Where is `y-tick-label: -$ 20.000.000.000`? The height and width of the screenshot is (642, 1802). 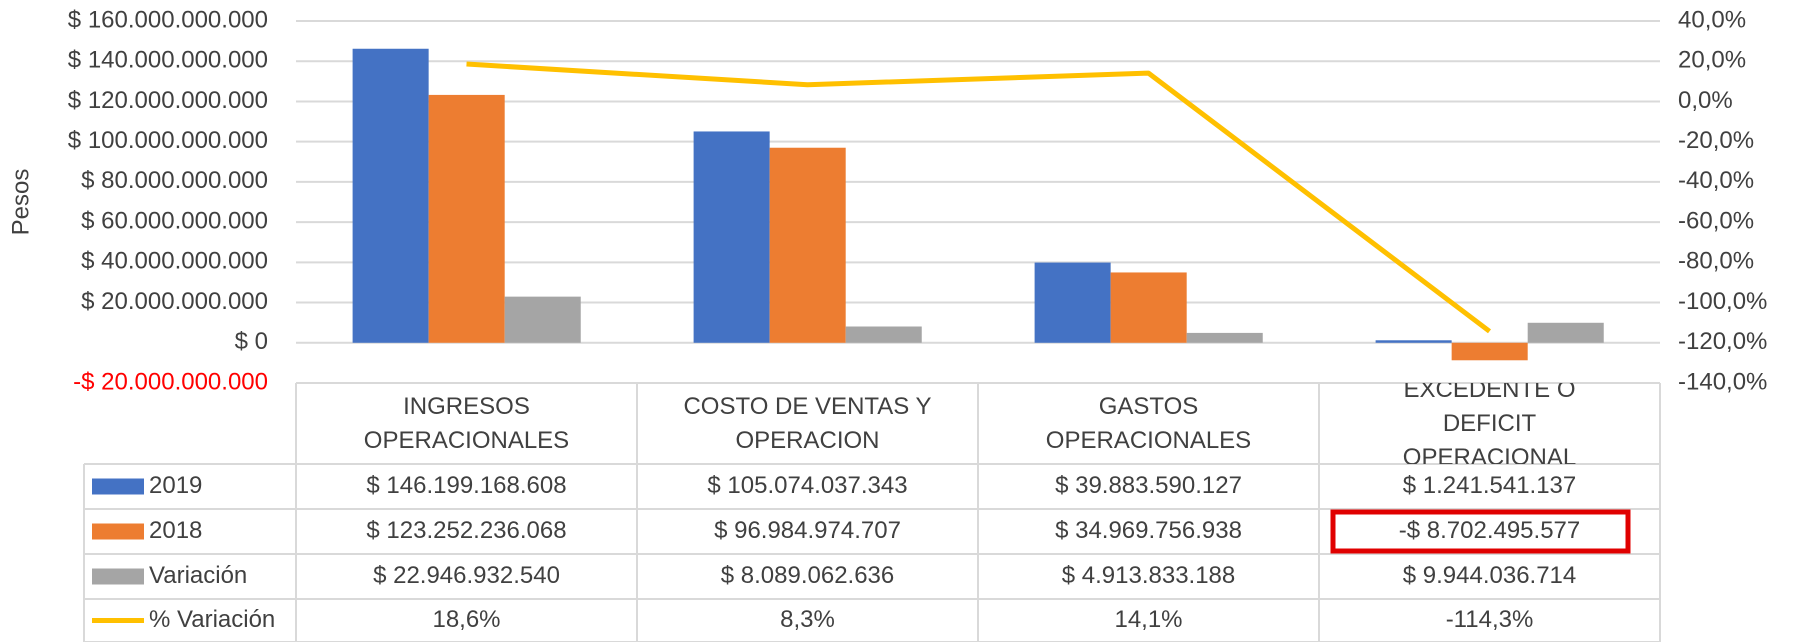
y-tick-label: -$ 20.000.000.000 is located at coordinates (170, 381).